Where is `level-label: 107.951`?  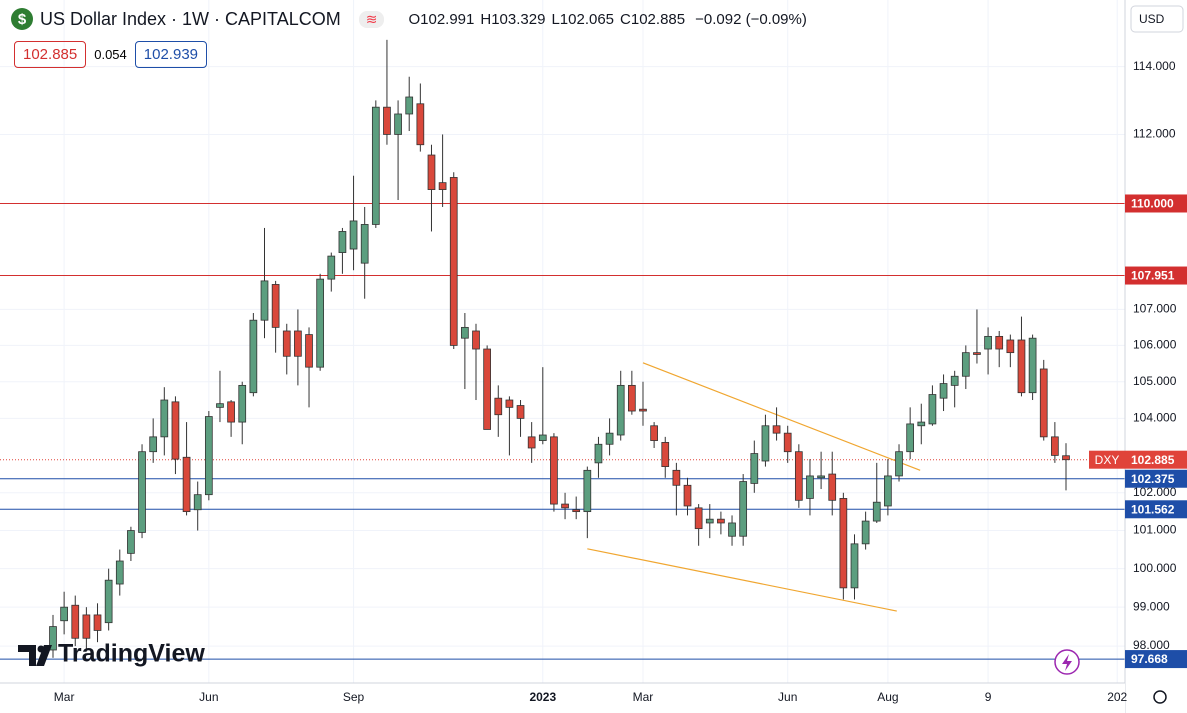 level-label: 107.951 is located at coordinates (1153, 276).